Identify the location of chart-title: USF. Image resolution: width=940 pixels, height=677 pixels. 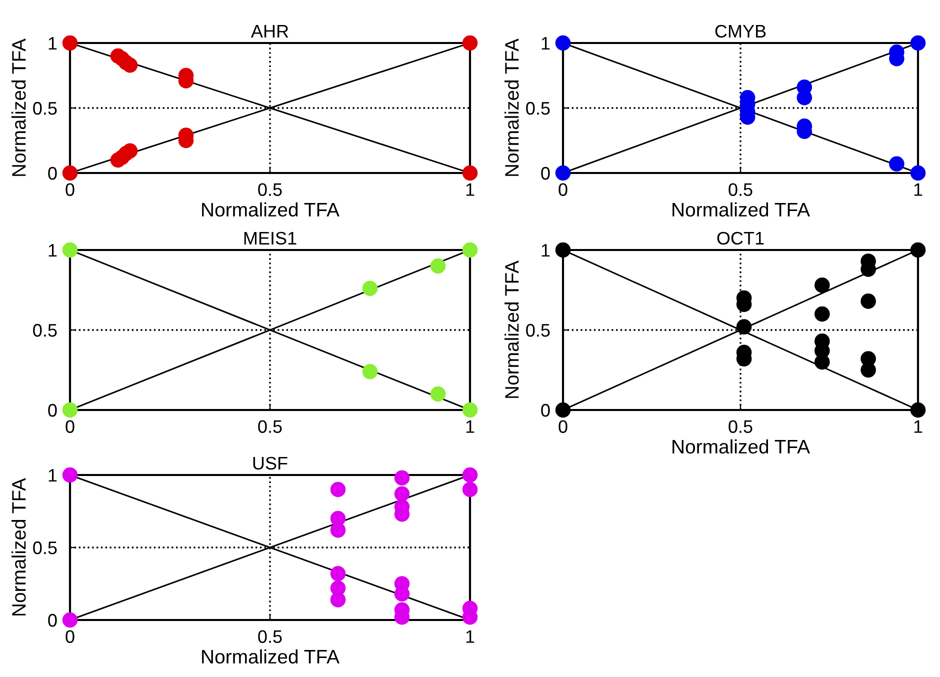
(270, 463).